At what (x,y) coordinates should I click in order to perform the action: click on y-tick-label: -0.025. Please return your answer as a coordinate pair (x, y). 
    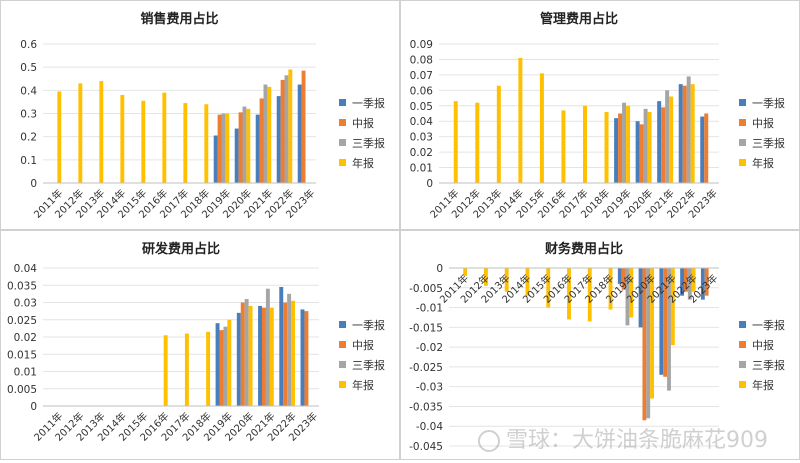
    Looking at the image, I should click on (426, 368).